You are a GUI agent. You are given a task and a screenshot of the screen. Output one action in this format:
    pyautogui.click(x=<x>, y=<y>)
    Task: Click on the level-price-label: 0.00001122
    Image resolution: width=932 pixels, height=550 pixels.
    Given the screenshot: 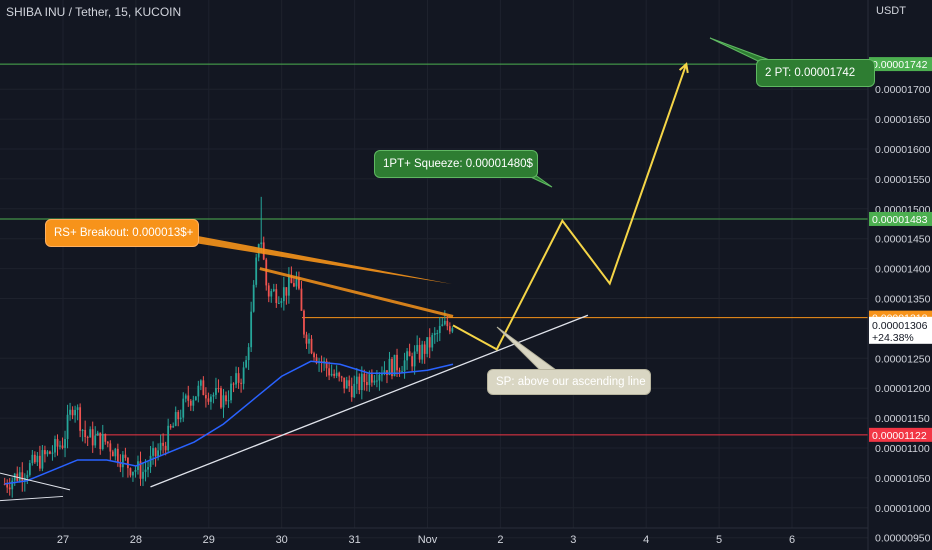 What is the action you would take?
    pyautogui.click(x=899, y=436)
    